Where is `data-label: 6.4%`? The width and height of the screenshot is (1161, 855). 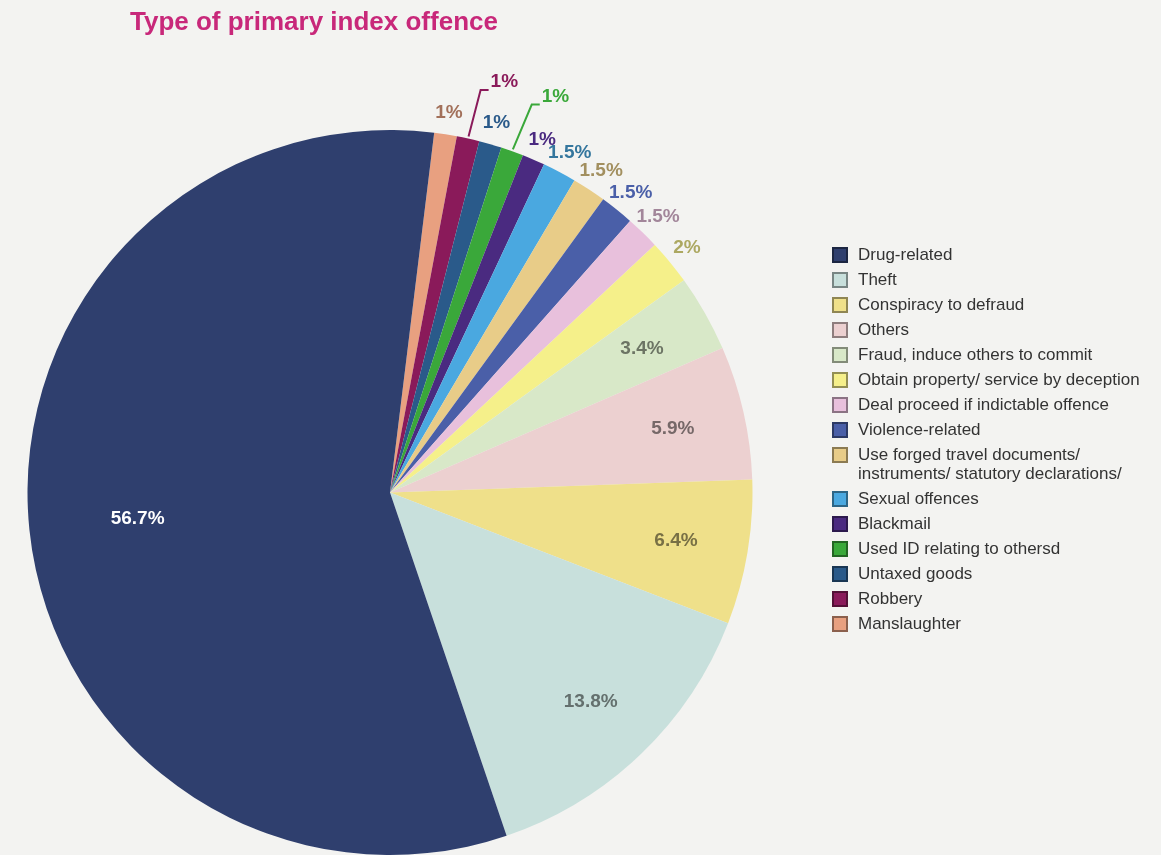
data-label: 6.4% is located at coordinates (676, 539).